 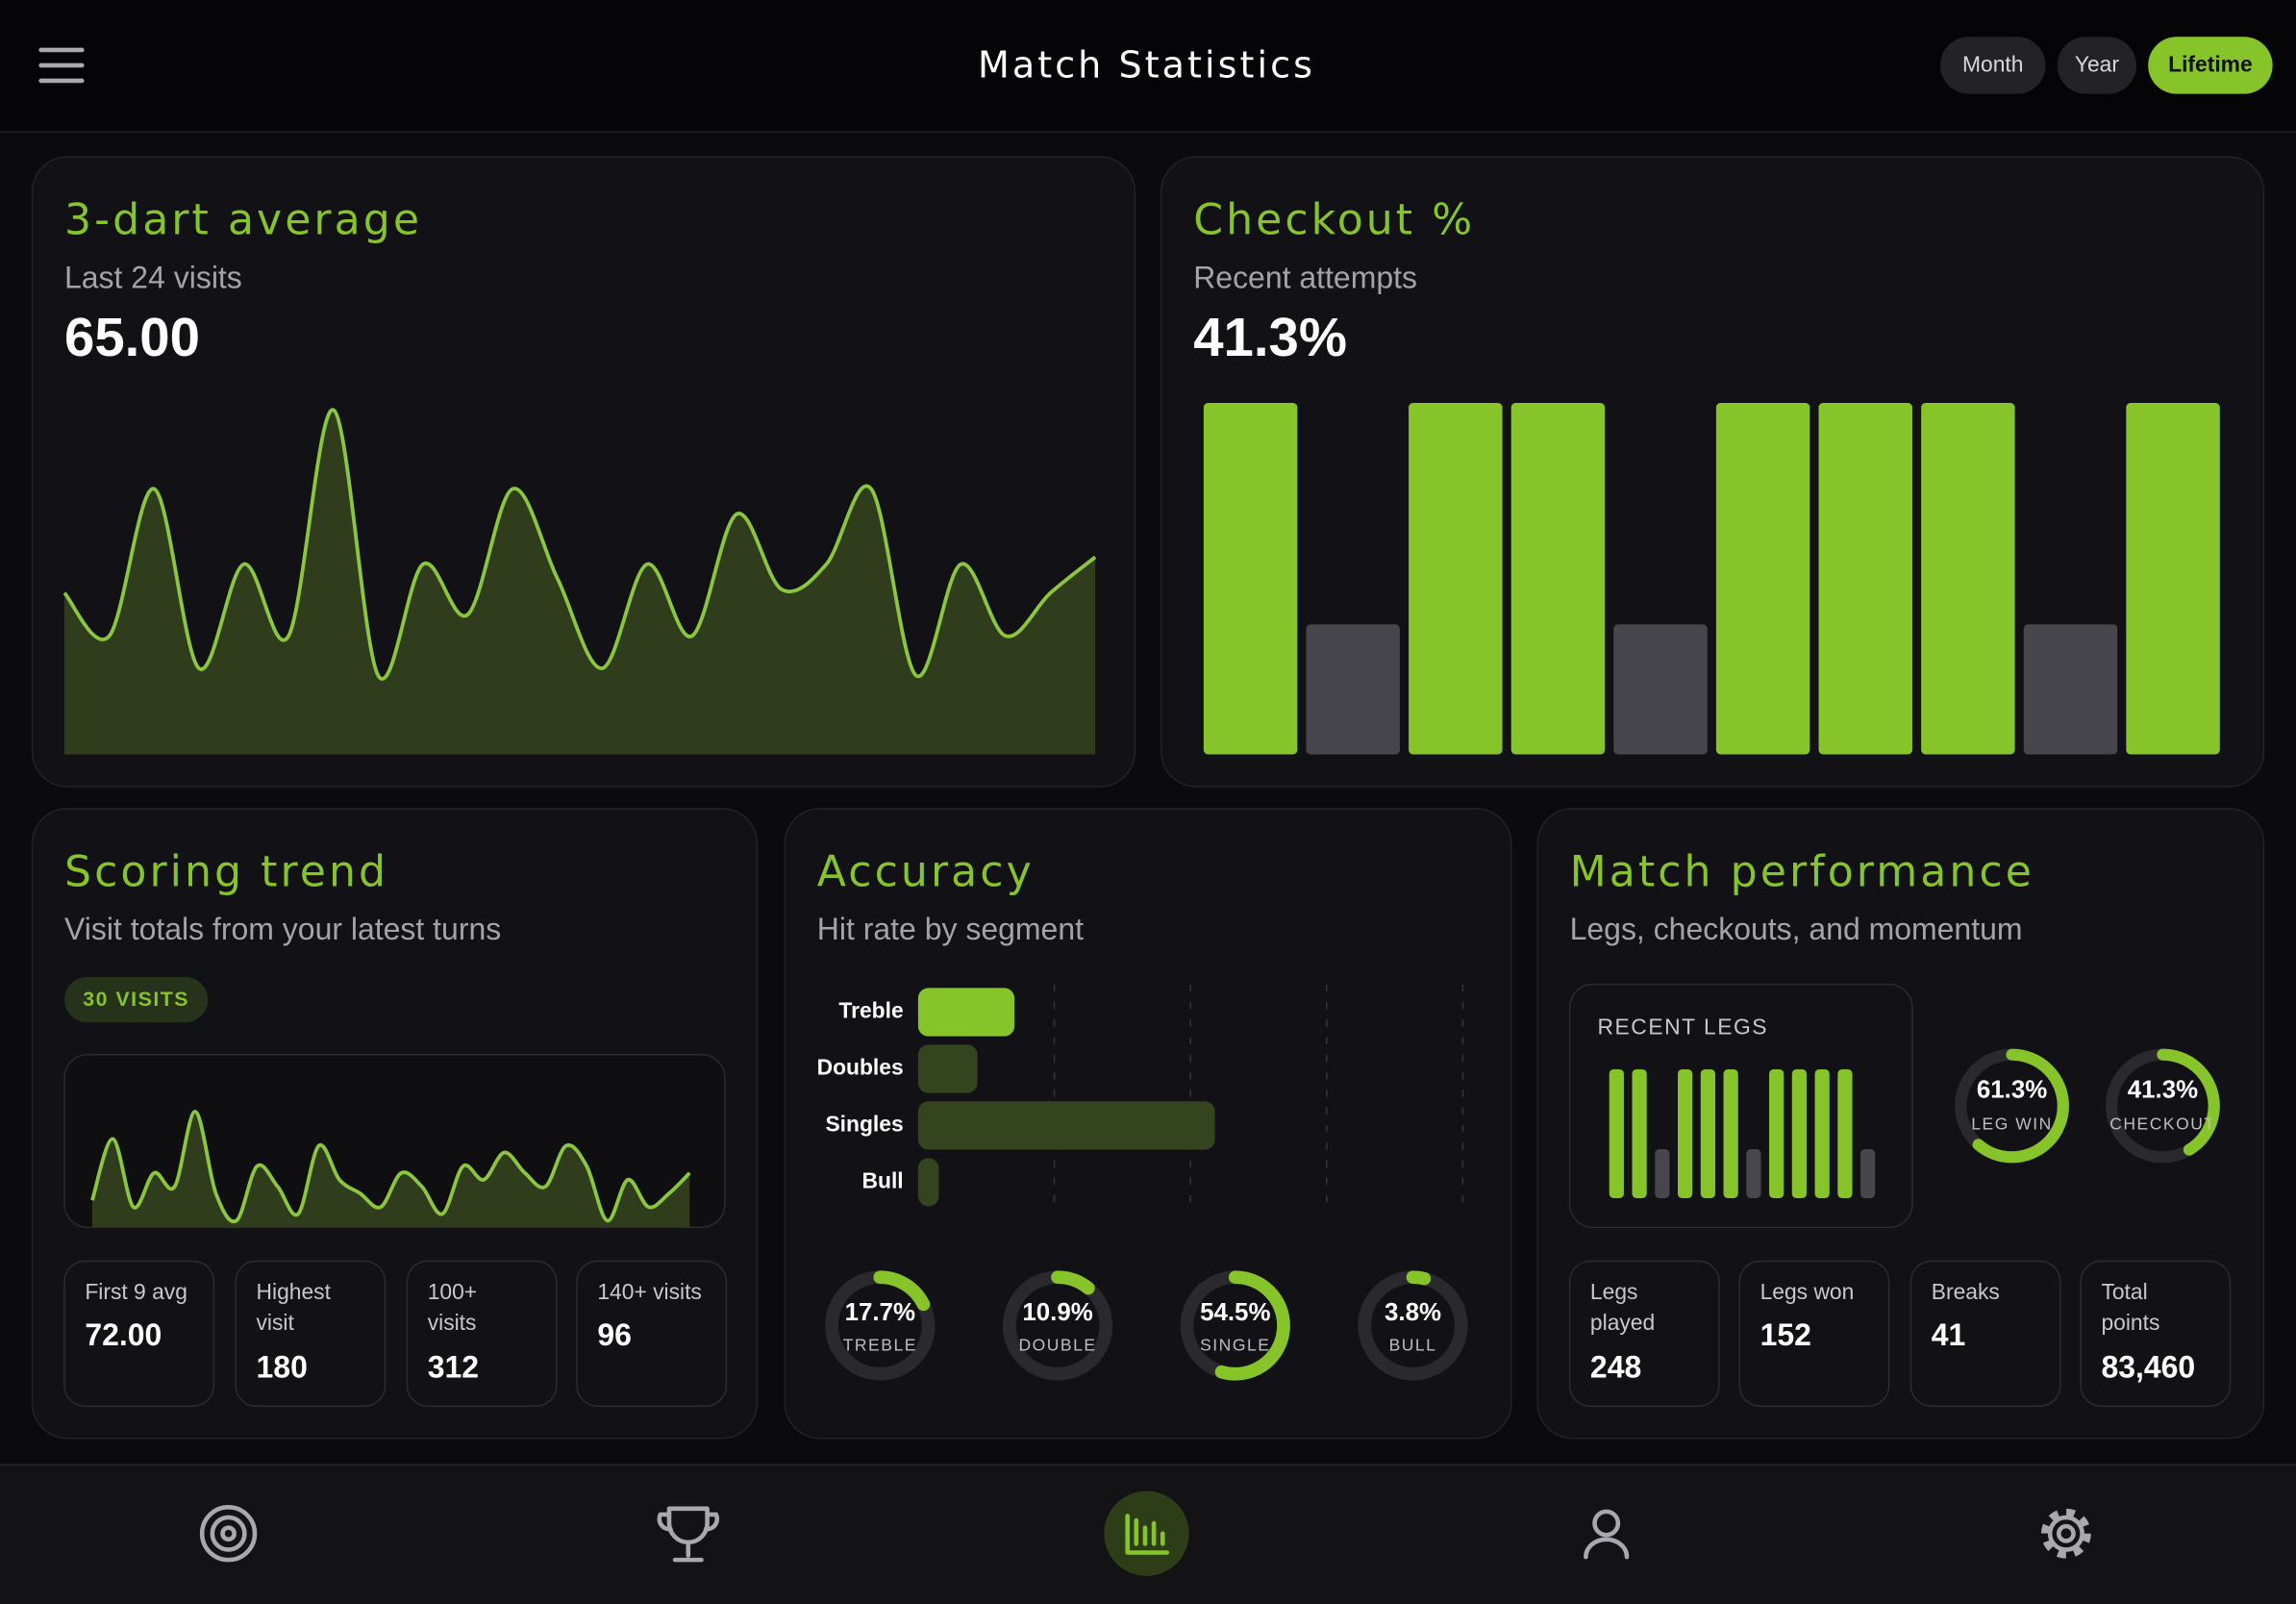 I want to click on nav-trophy, so click(x=688, y=1534).